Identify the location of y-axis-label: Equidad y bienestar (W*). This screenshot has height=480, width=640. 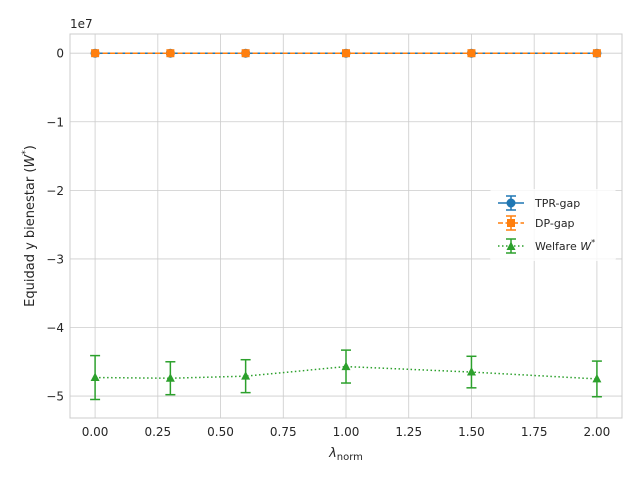
(29, 226).